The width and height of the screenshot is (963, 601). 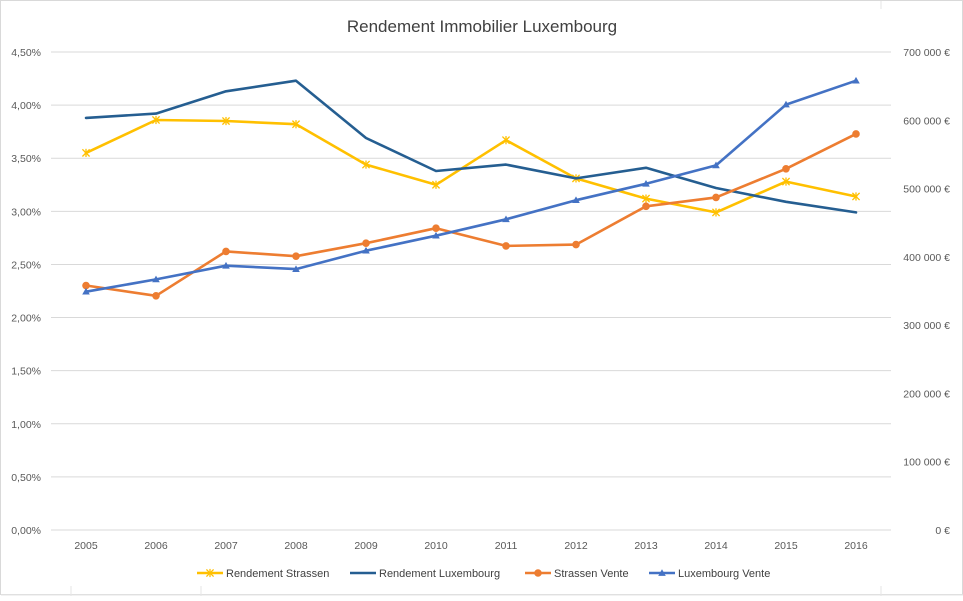 I want to click on y-right-tick-label: 600 000 €, so click(x=926, y=121).